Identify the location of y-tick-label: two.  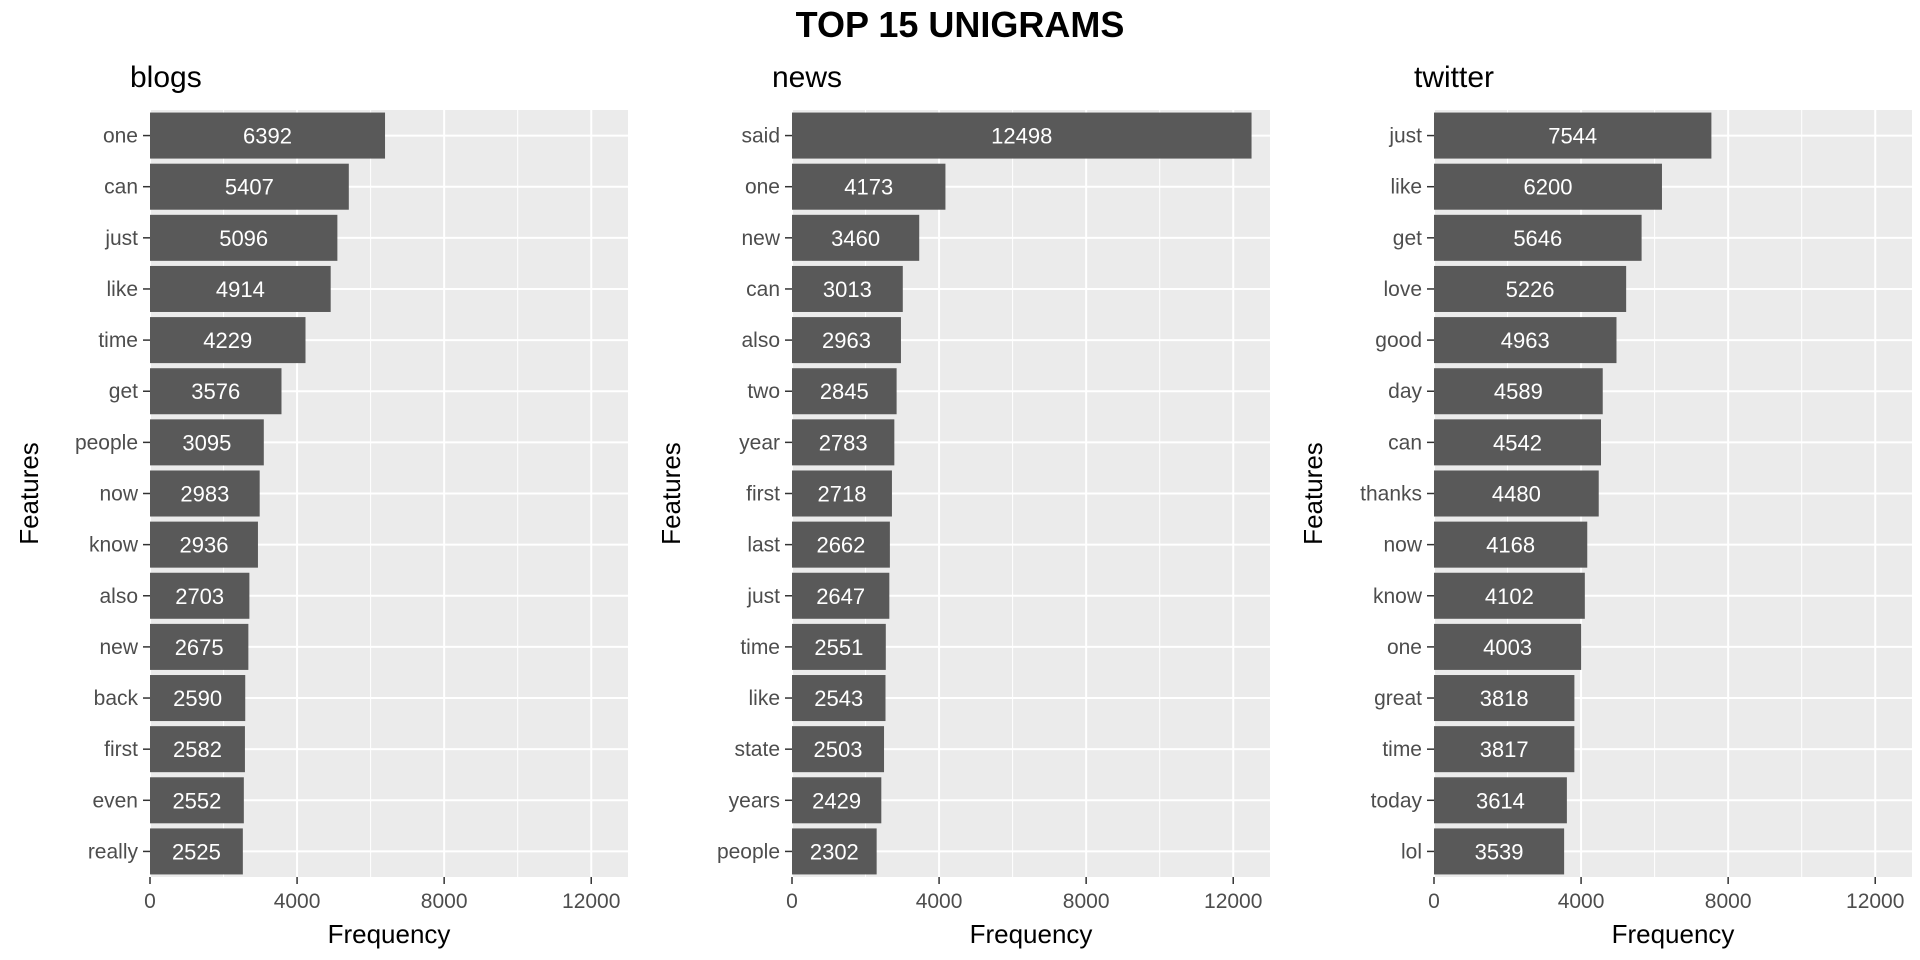
(763, 391).